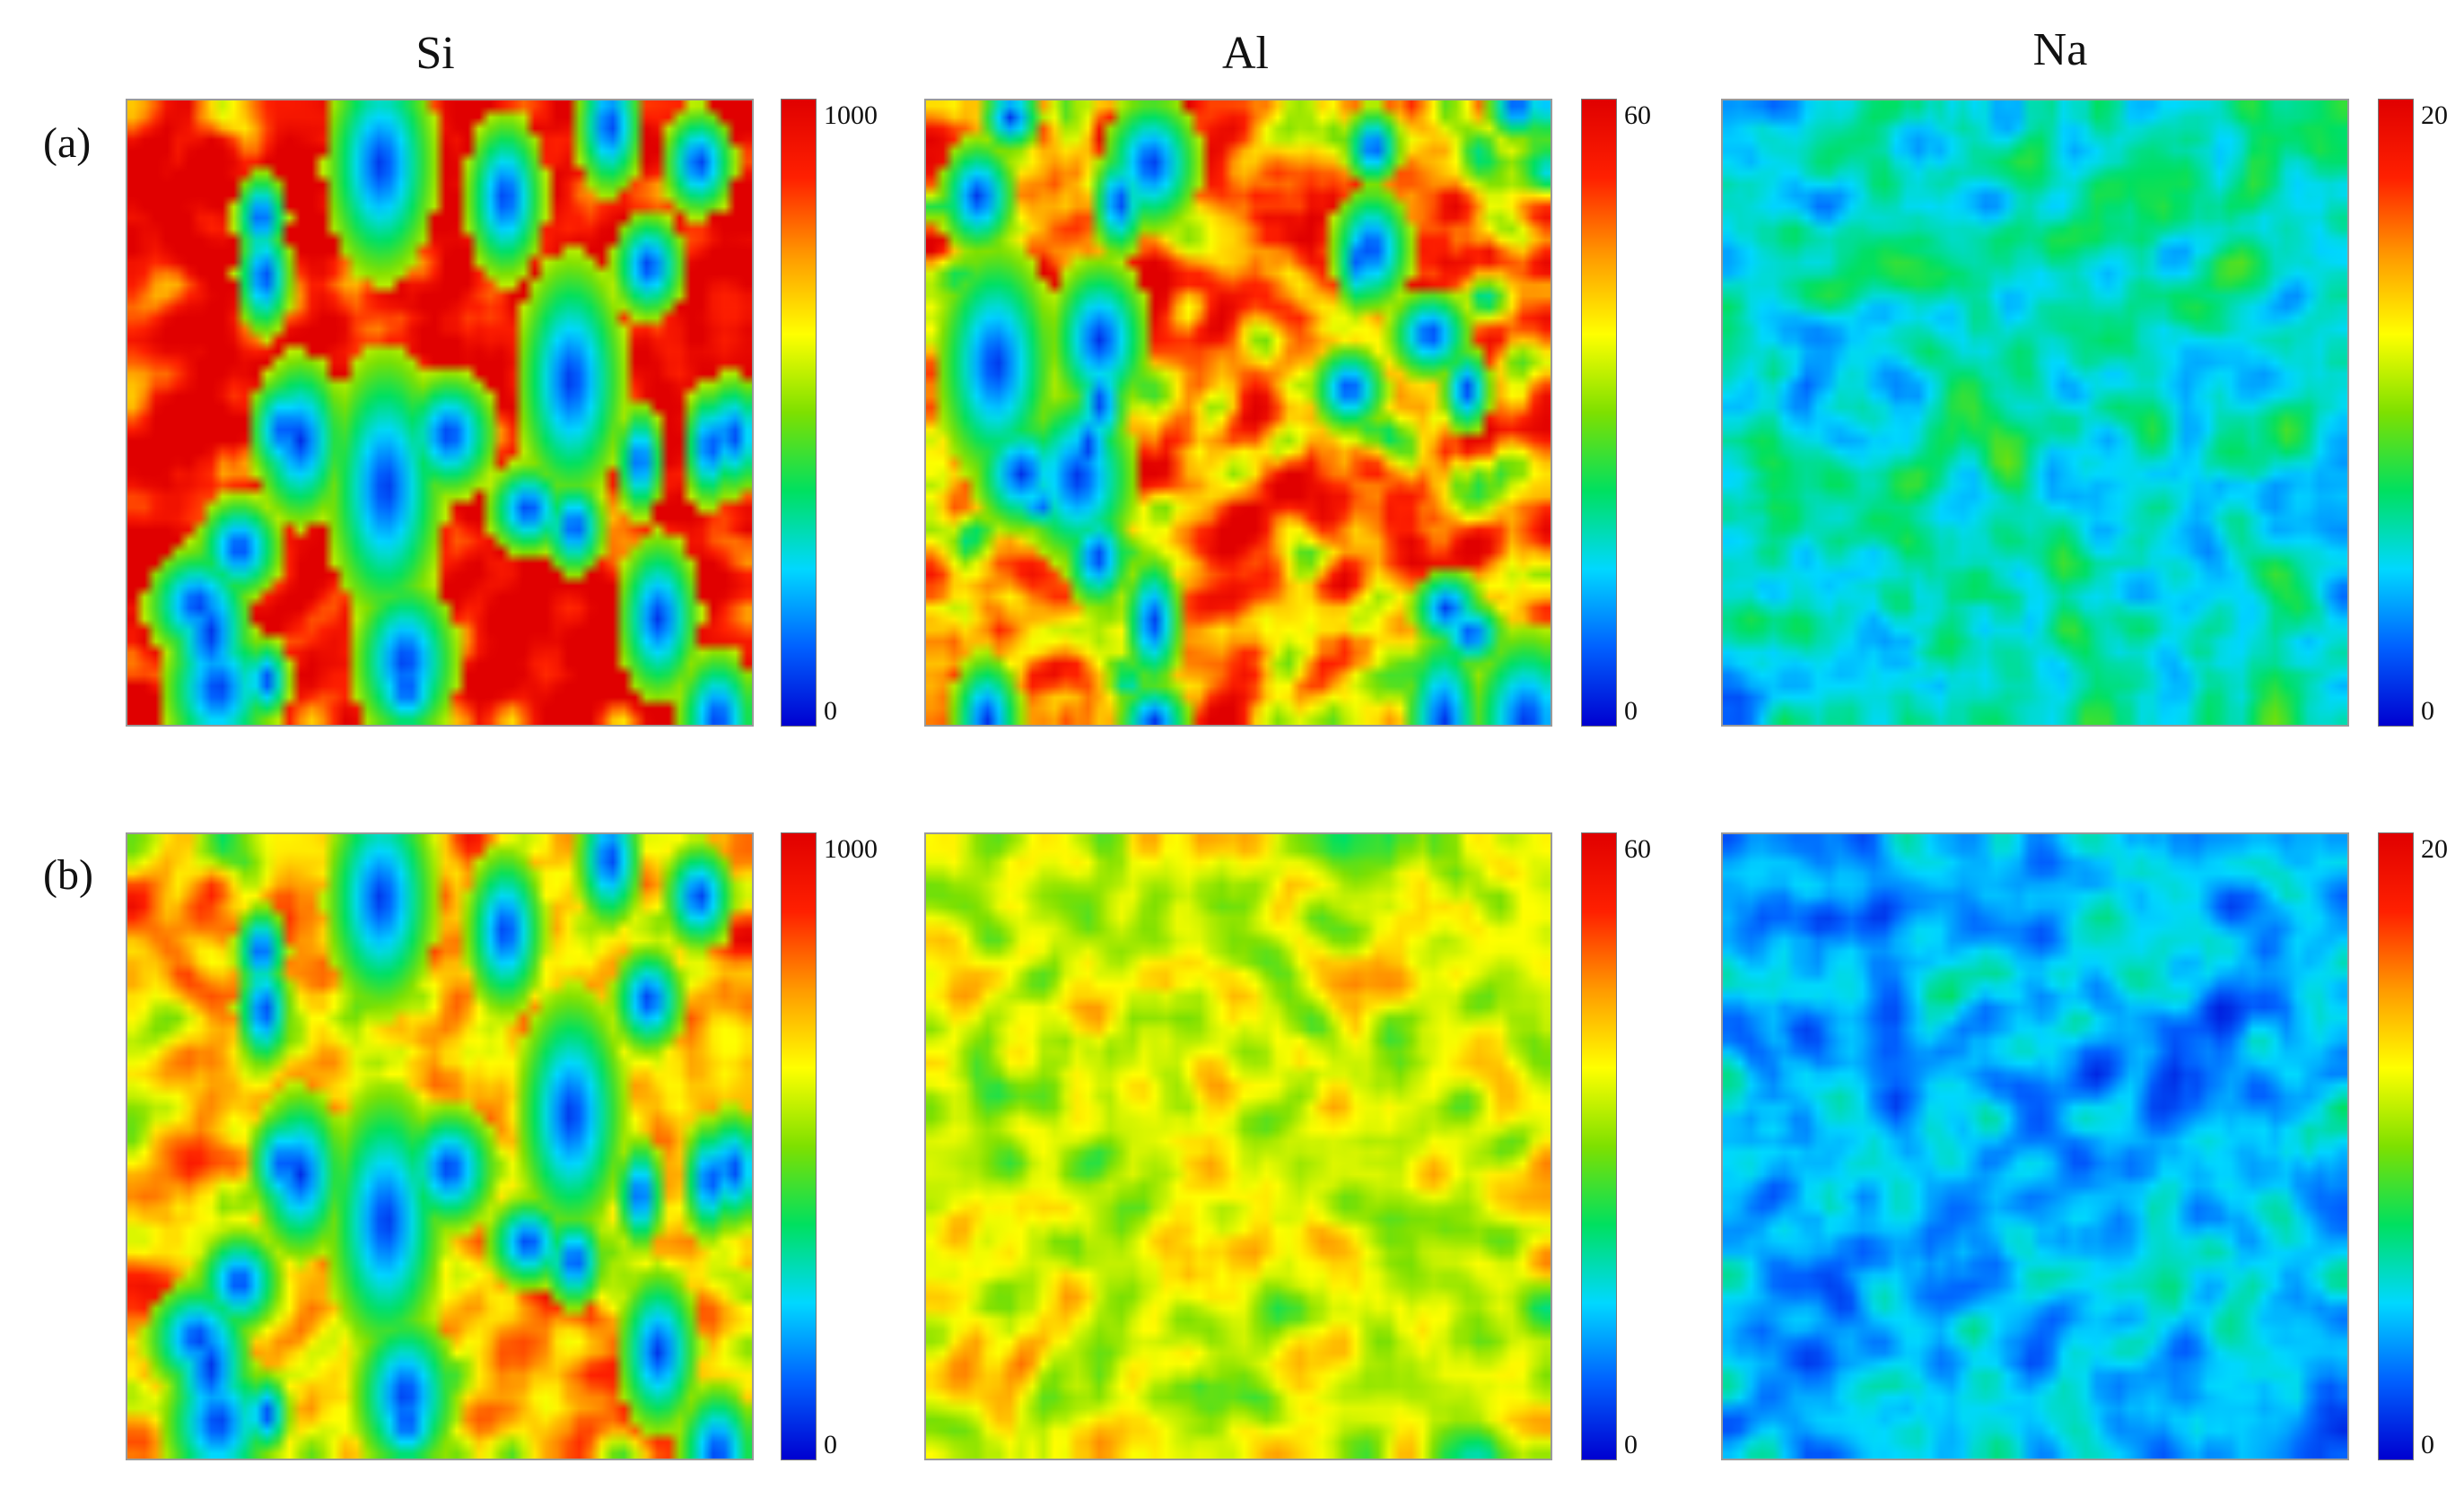 This screenshot has width=2464, height=1507. I want to click on heatmap-al-b, so click(1238, 1146).